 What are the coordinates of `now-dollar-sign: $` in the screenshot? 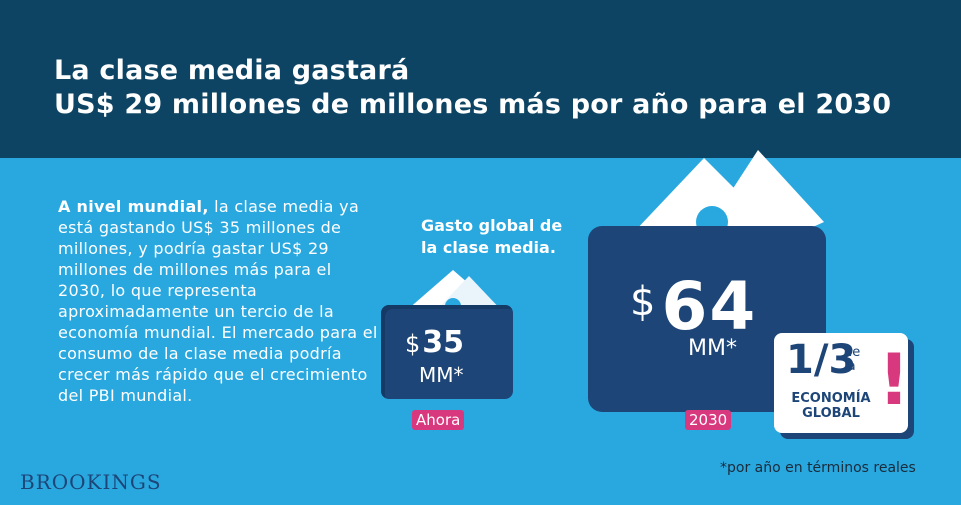 It's located at (413, 344).